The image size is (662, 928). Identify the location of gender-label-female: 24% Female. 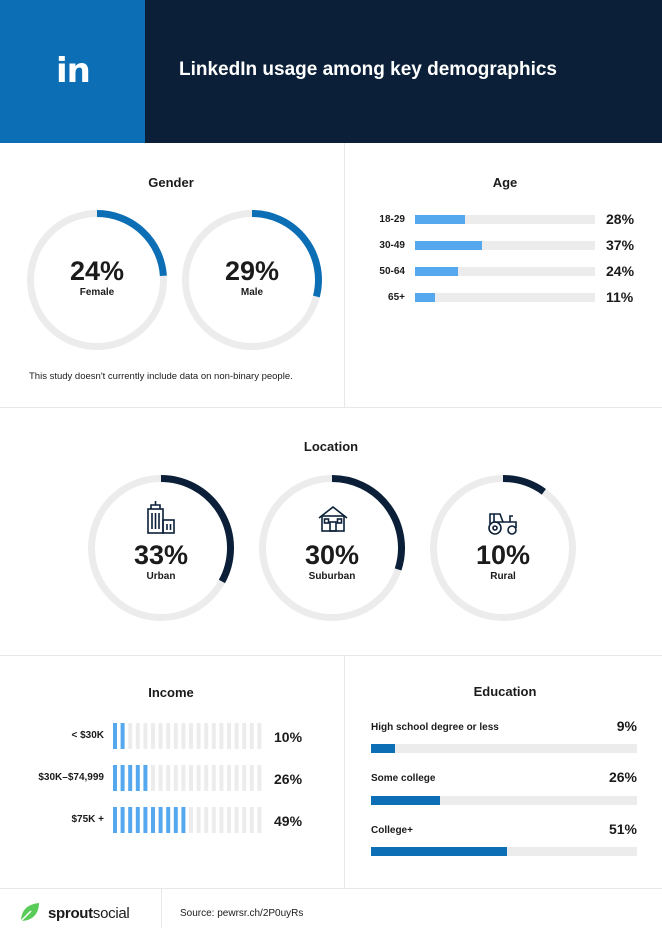
(97, 277).